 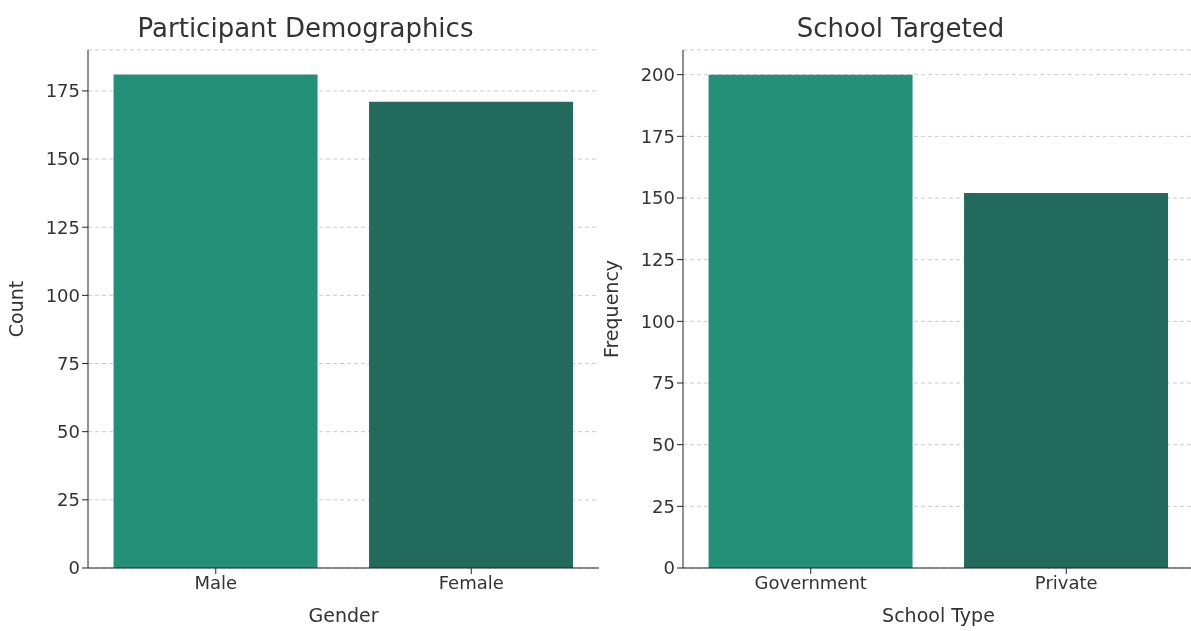 What do you see at coordinates (610, 309) in the screenshot?
I see `y-axis-title: Frequency` at bounding box center [610, 309].